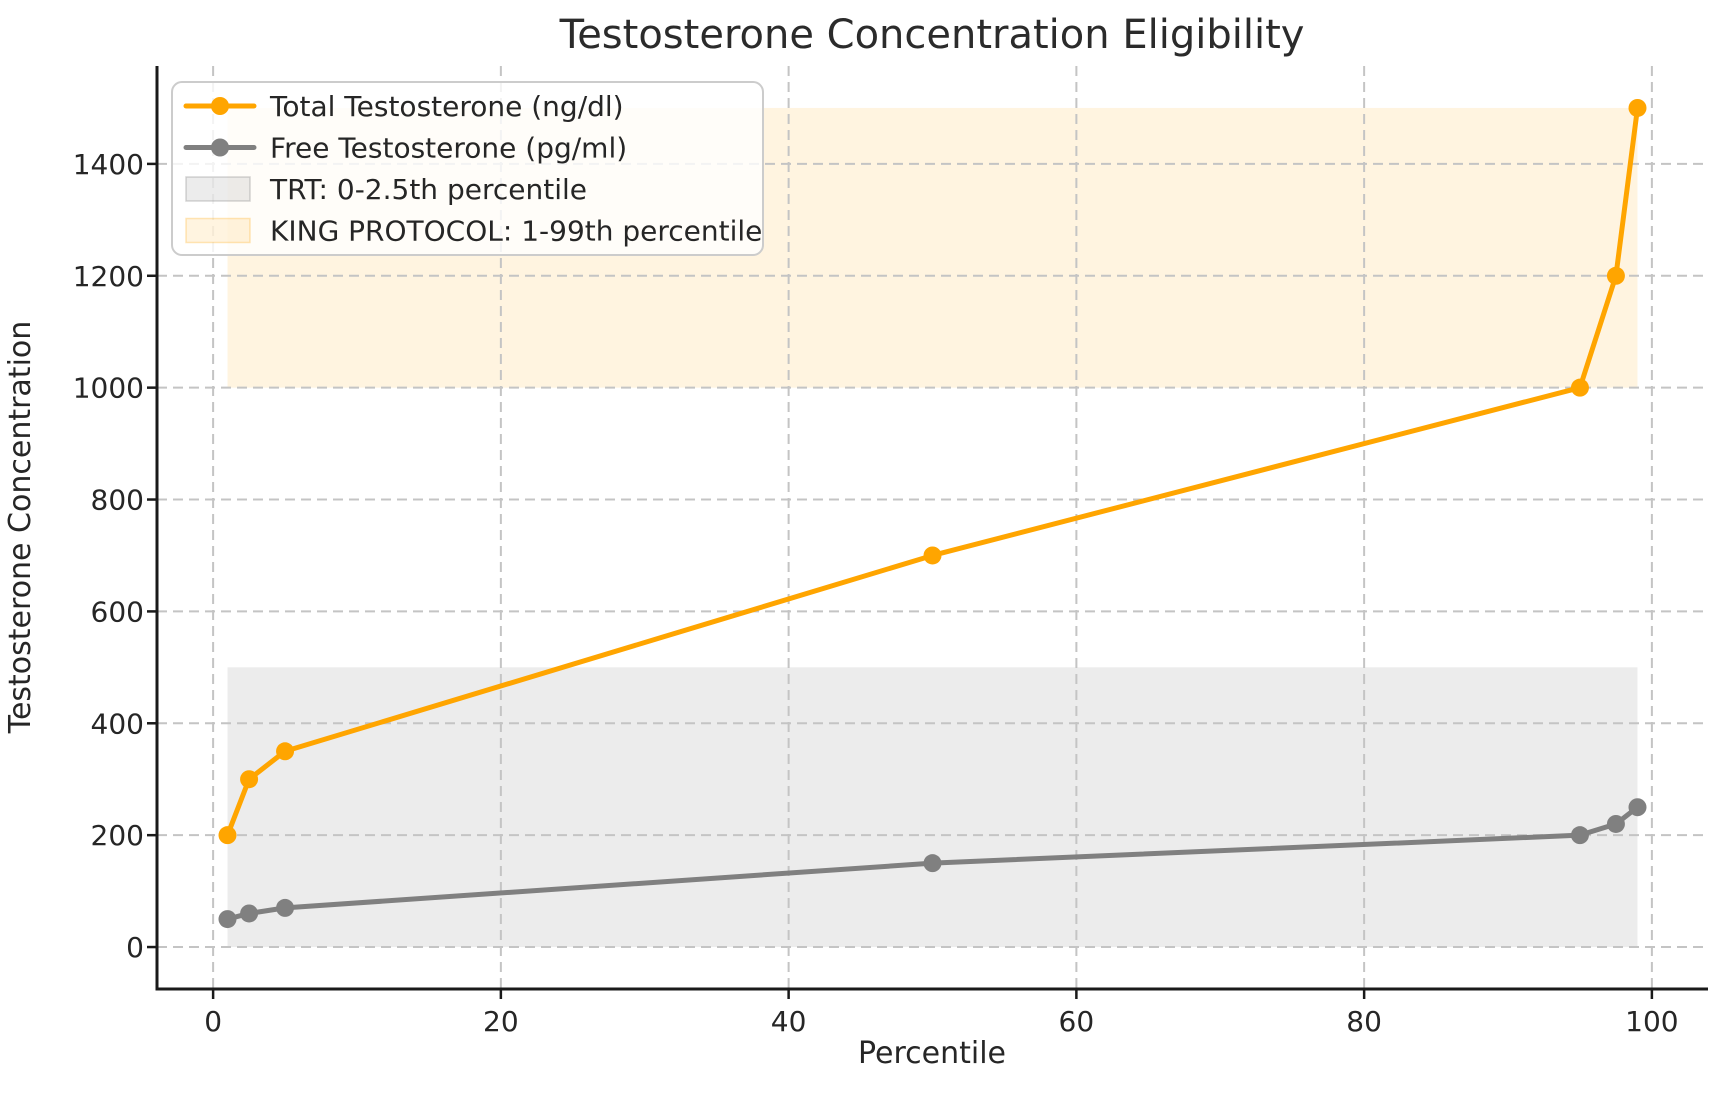 The width and height of the screenshot is (1728, 1097). What do you see at coordinates (501, 1021) in the screenshot?
I see `x-tick-label: 20` at bounding box center [501, 1021].